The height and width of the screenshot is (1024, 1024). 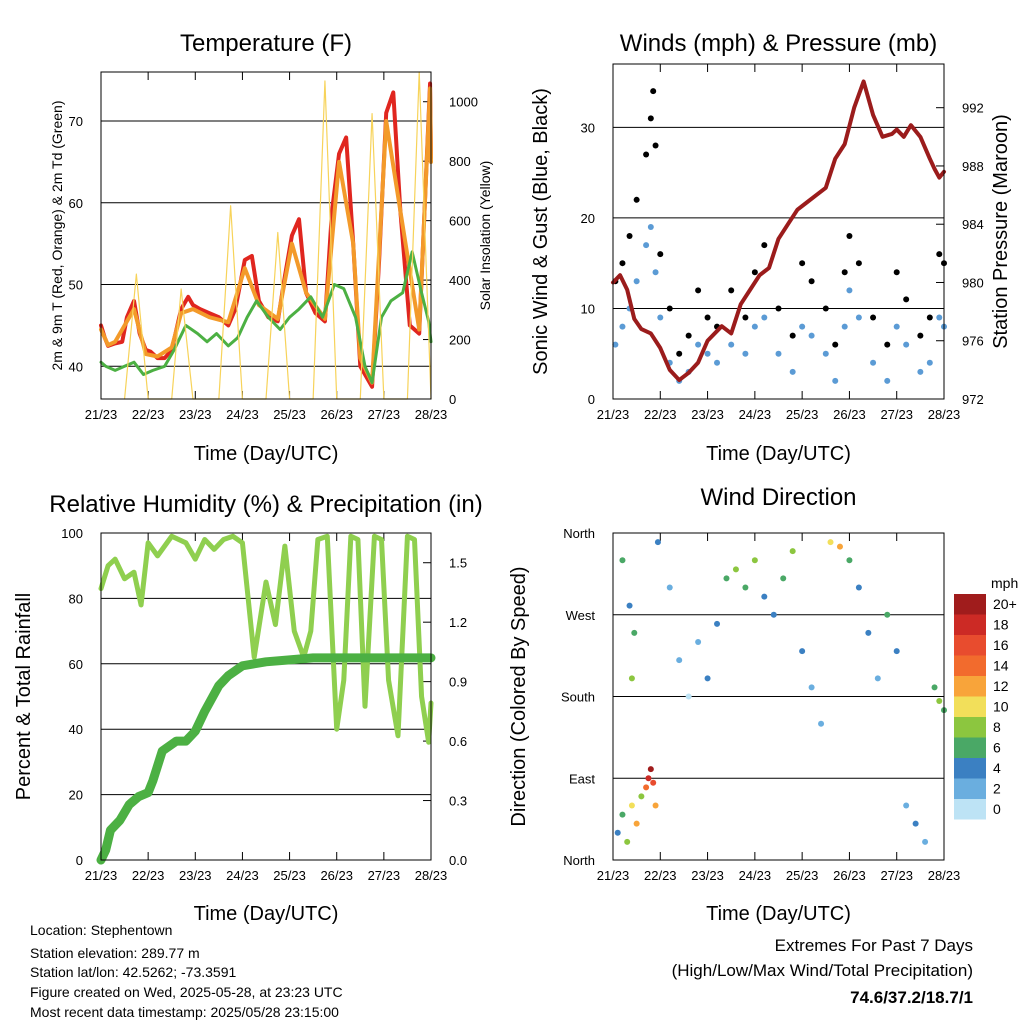 What do you see at coordinates (581, 615) in the screenshot?
I see `y-tick-label: West` at bounding box center [581, 615].